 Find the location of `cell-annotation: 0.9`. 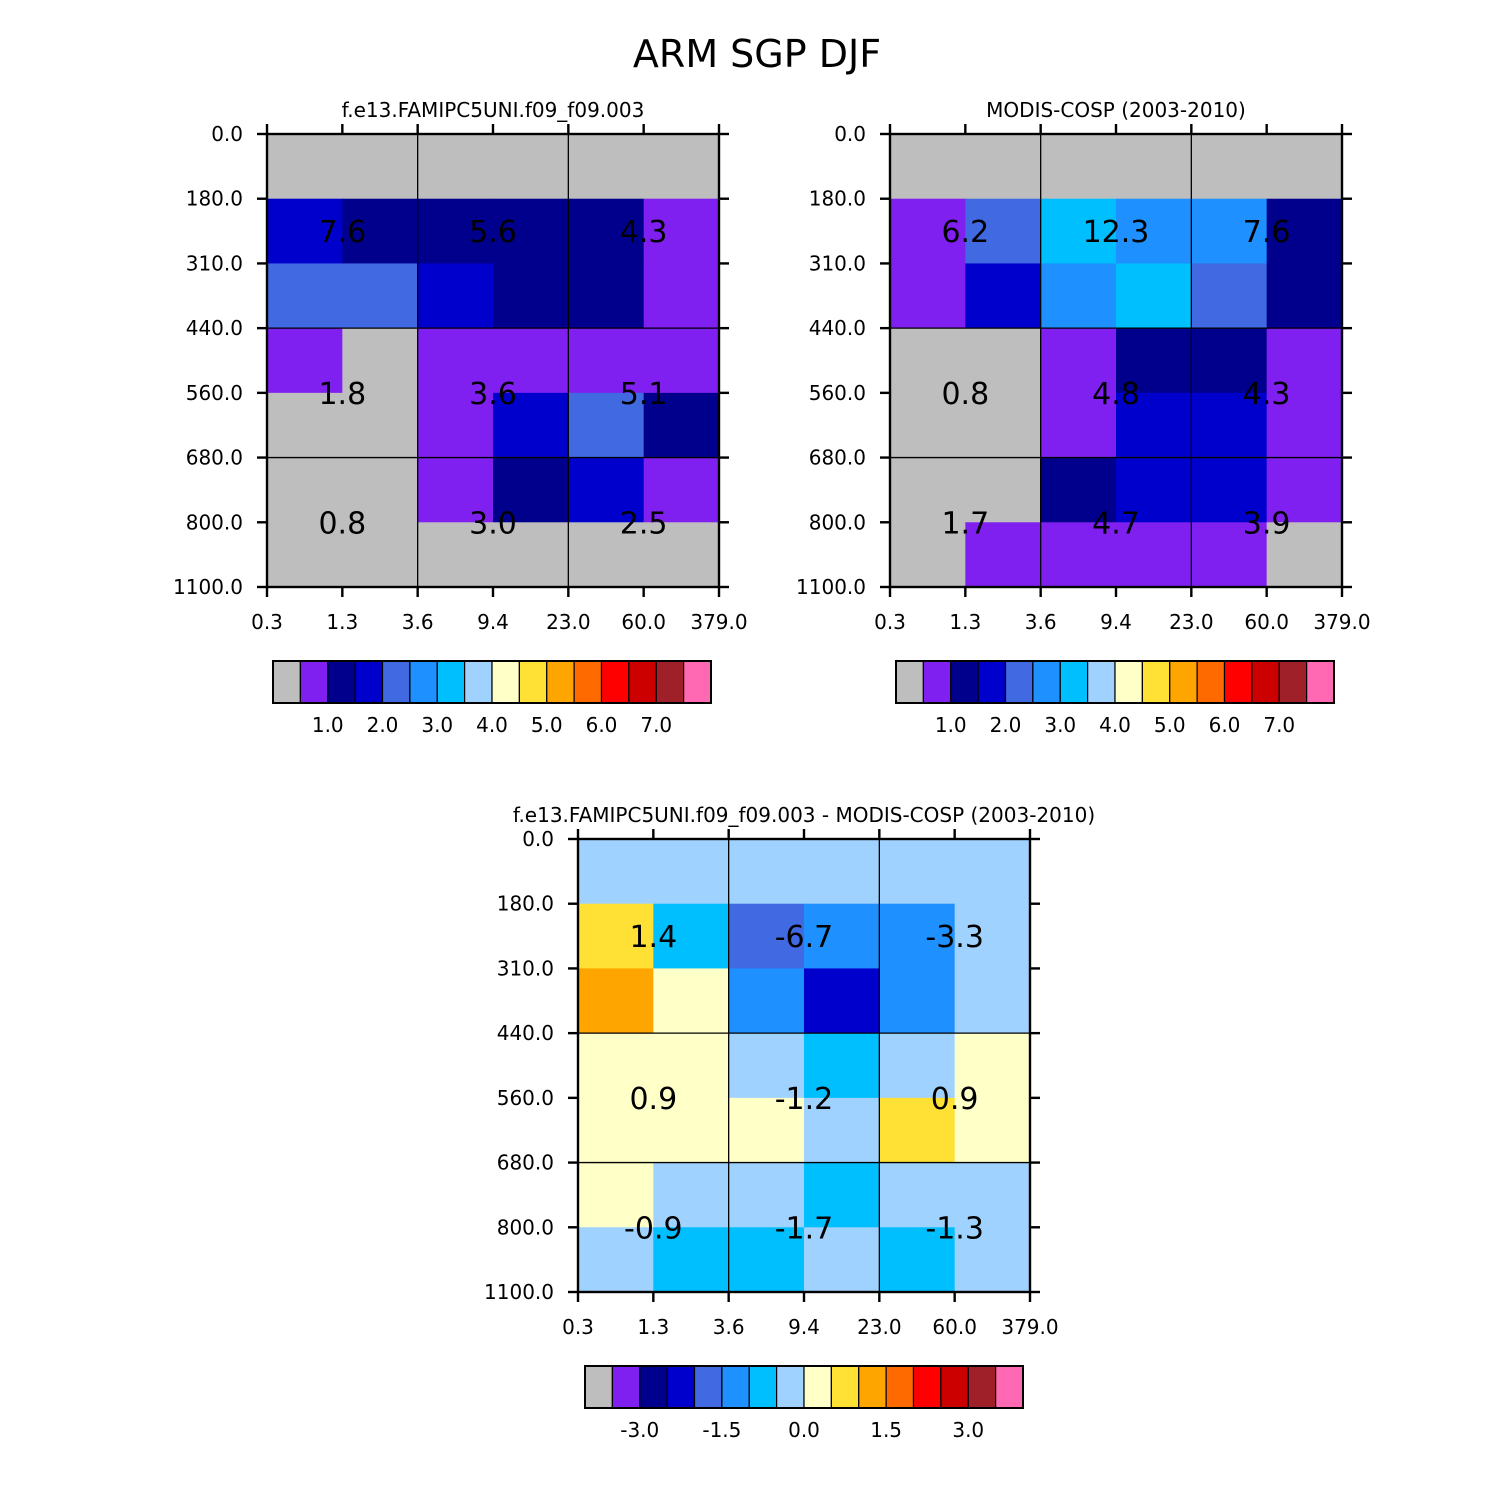

cell-annotation: 0.9 is located at coordinates (955, 1099).